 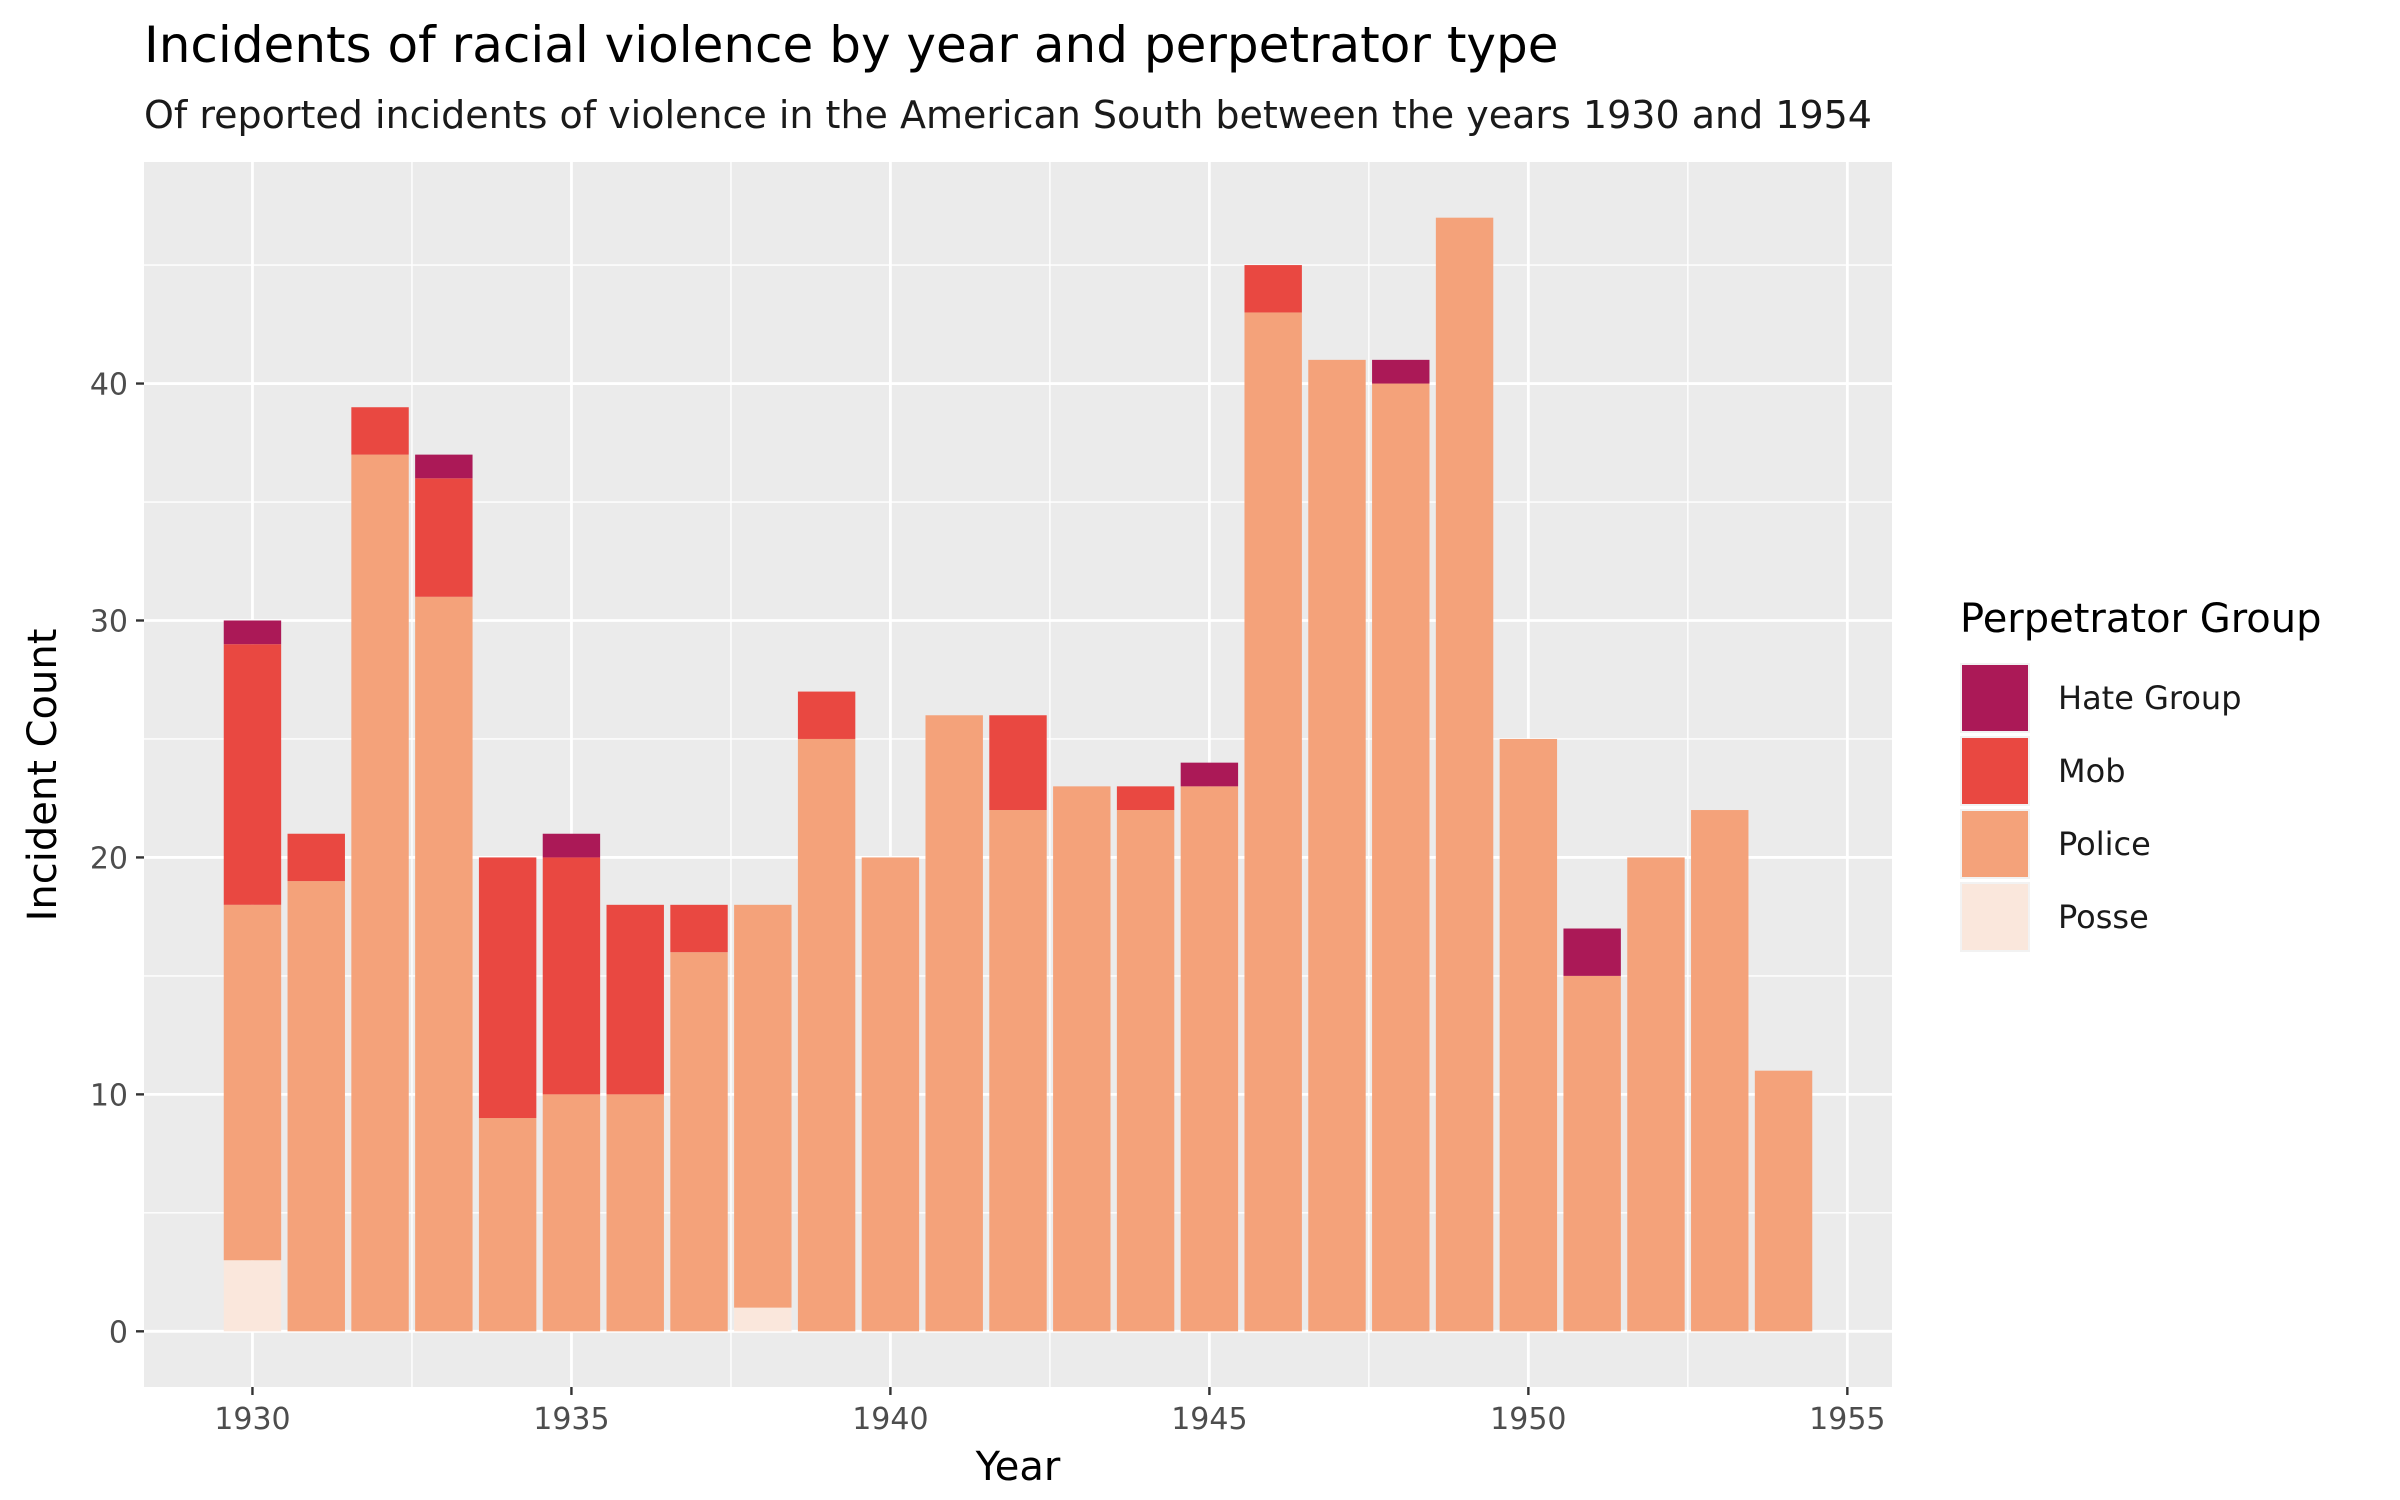 What do you see at coordinates (2103, 917) in the screenshot?
I see `legend-label: Posse` at bounding box center [2103, 917].